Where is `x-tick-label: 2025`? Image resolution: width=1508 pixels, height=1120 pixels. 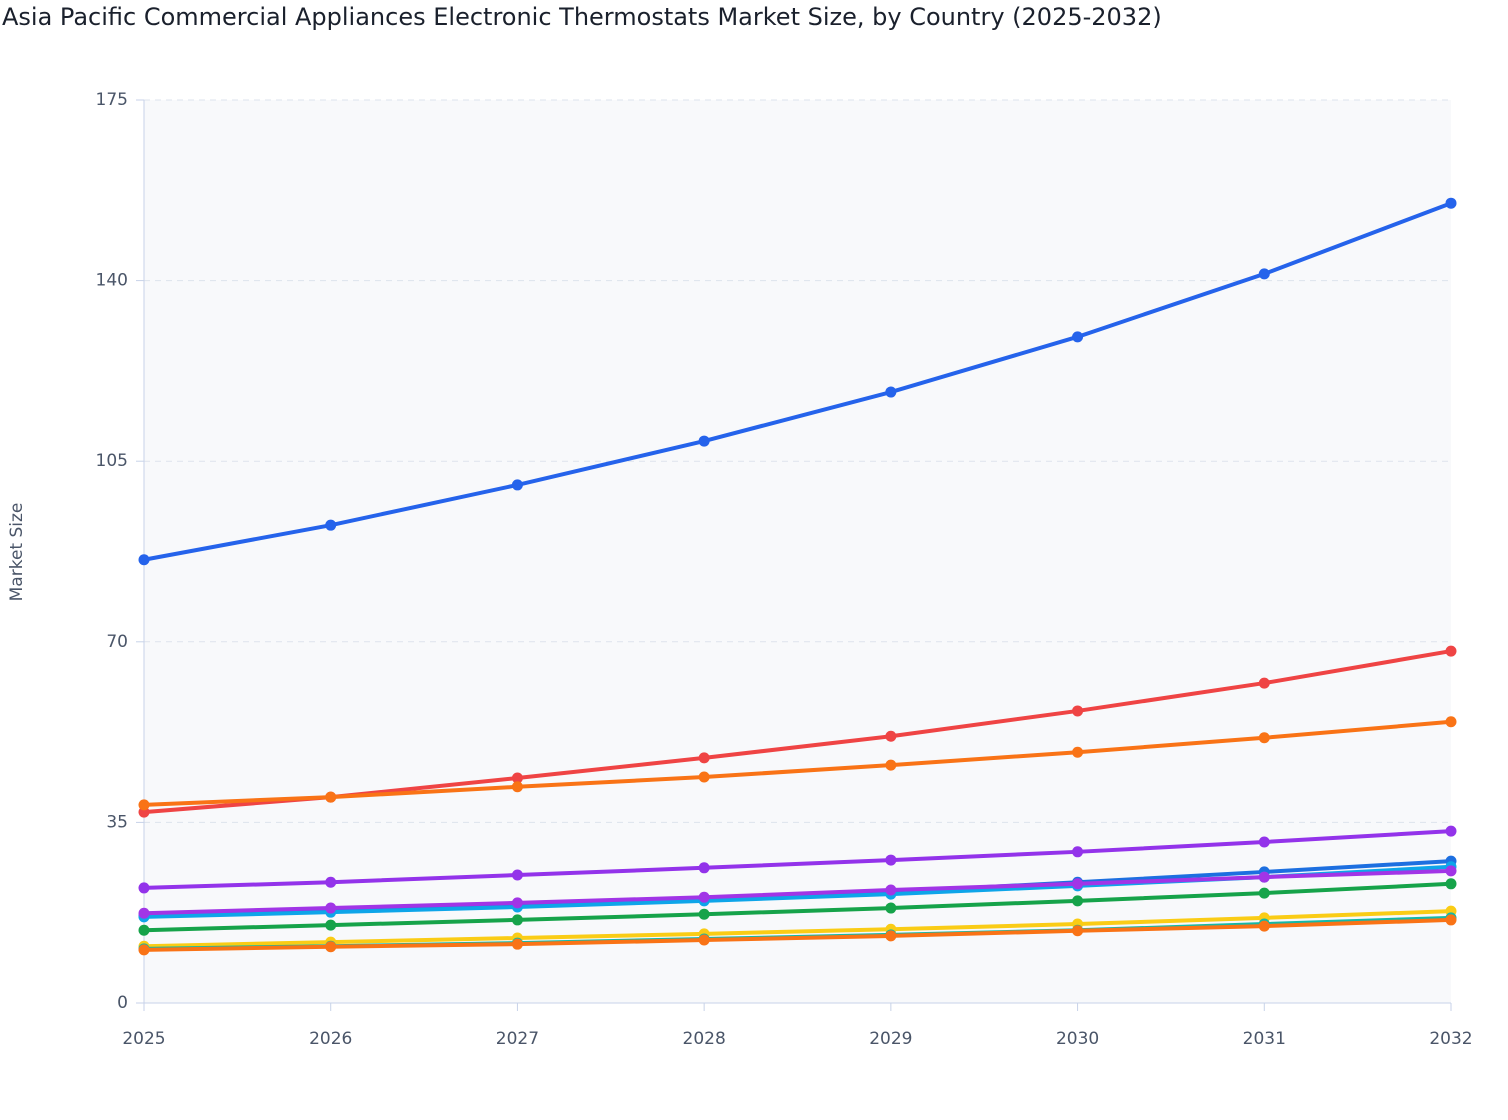
x-tick-label: 2025 is located at coordinates (143, 1039).